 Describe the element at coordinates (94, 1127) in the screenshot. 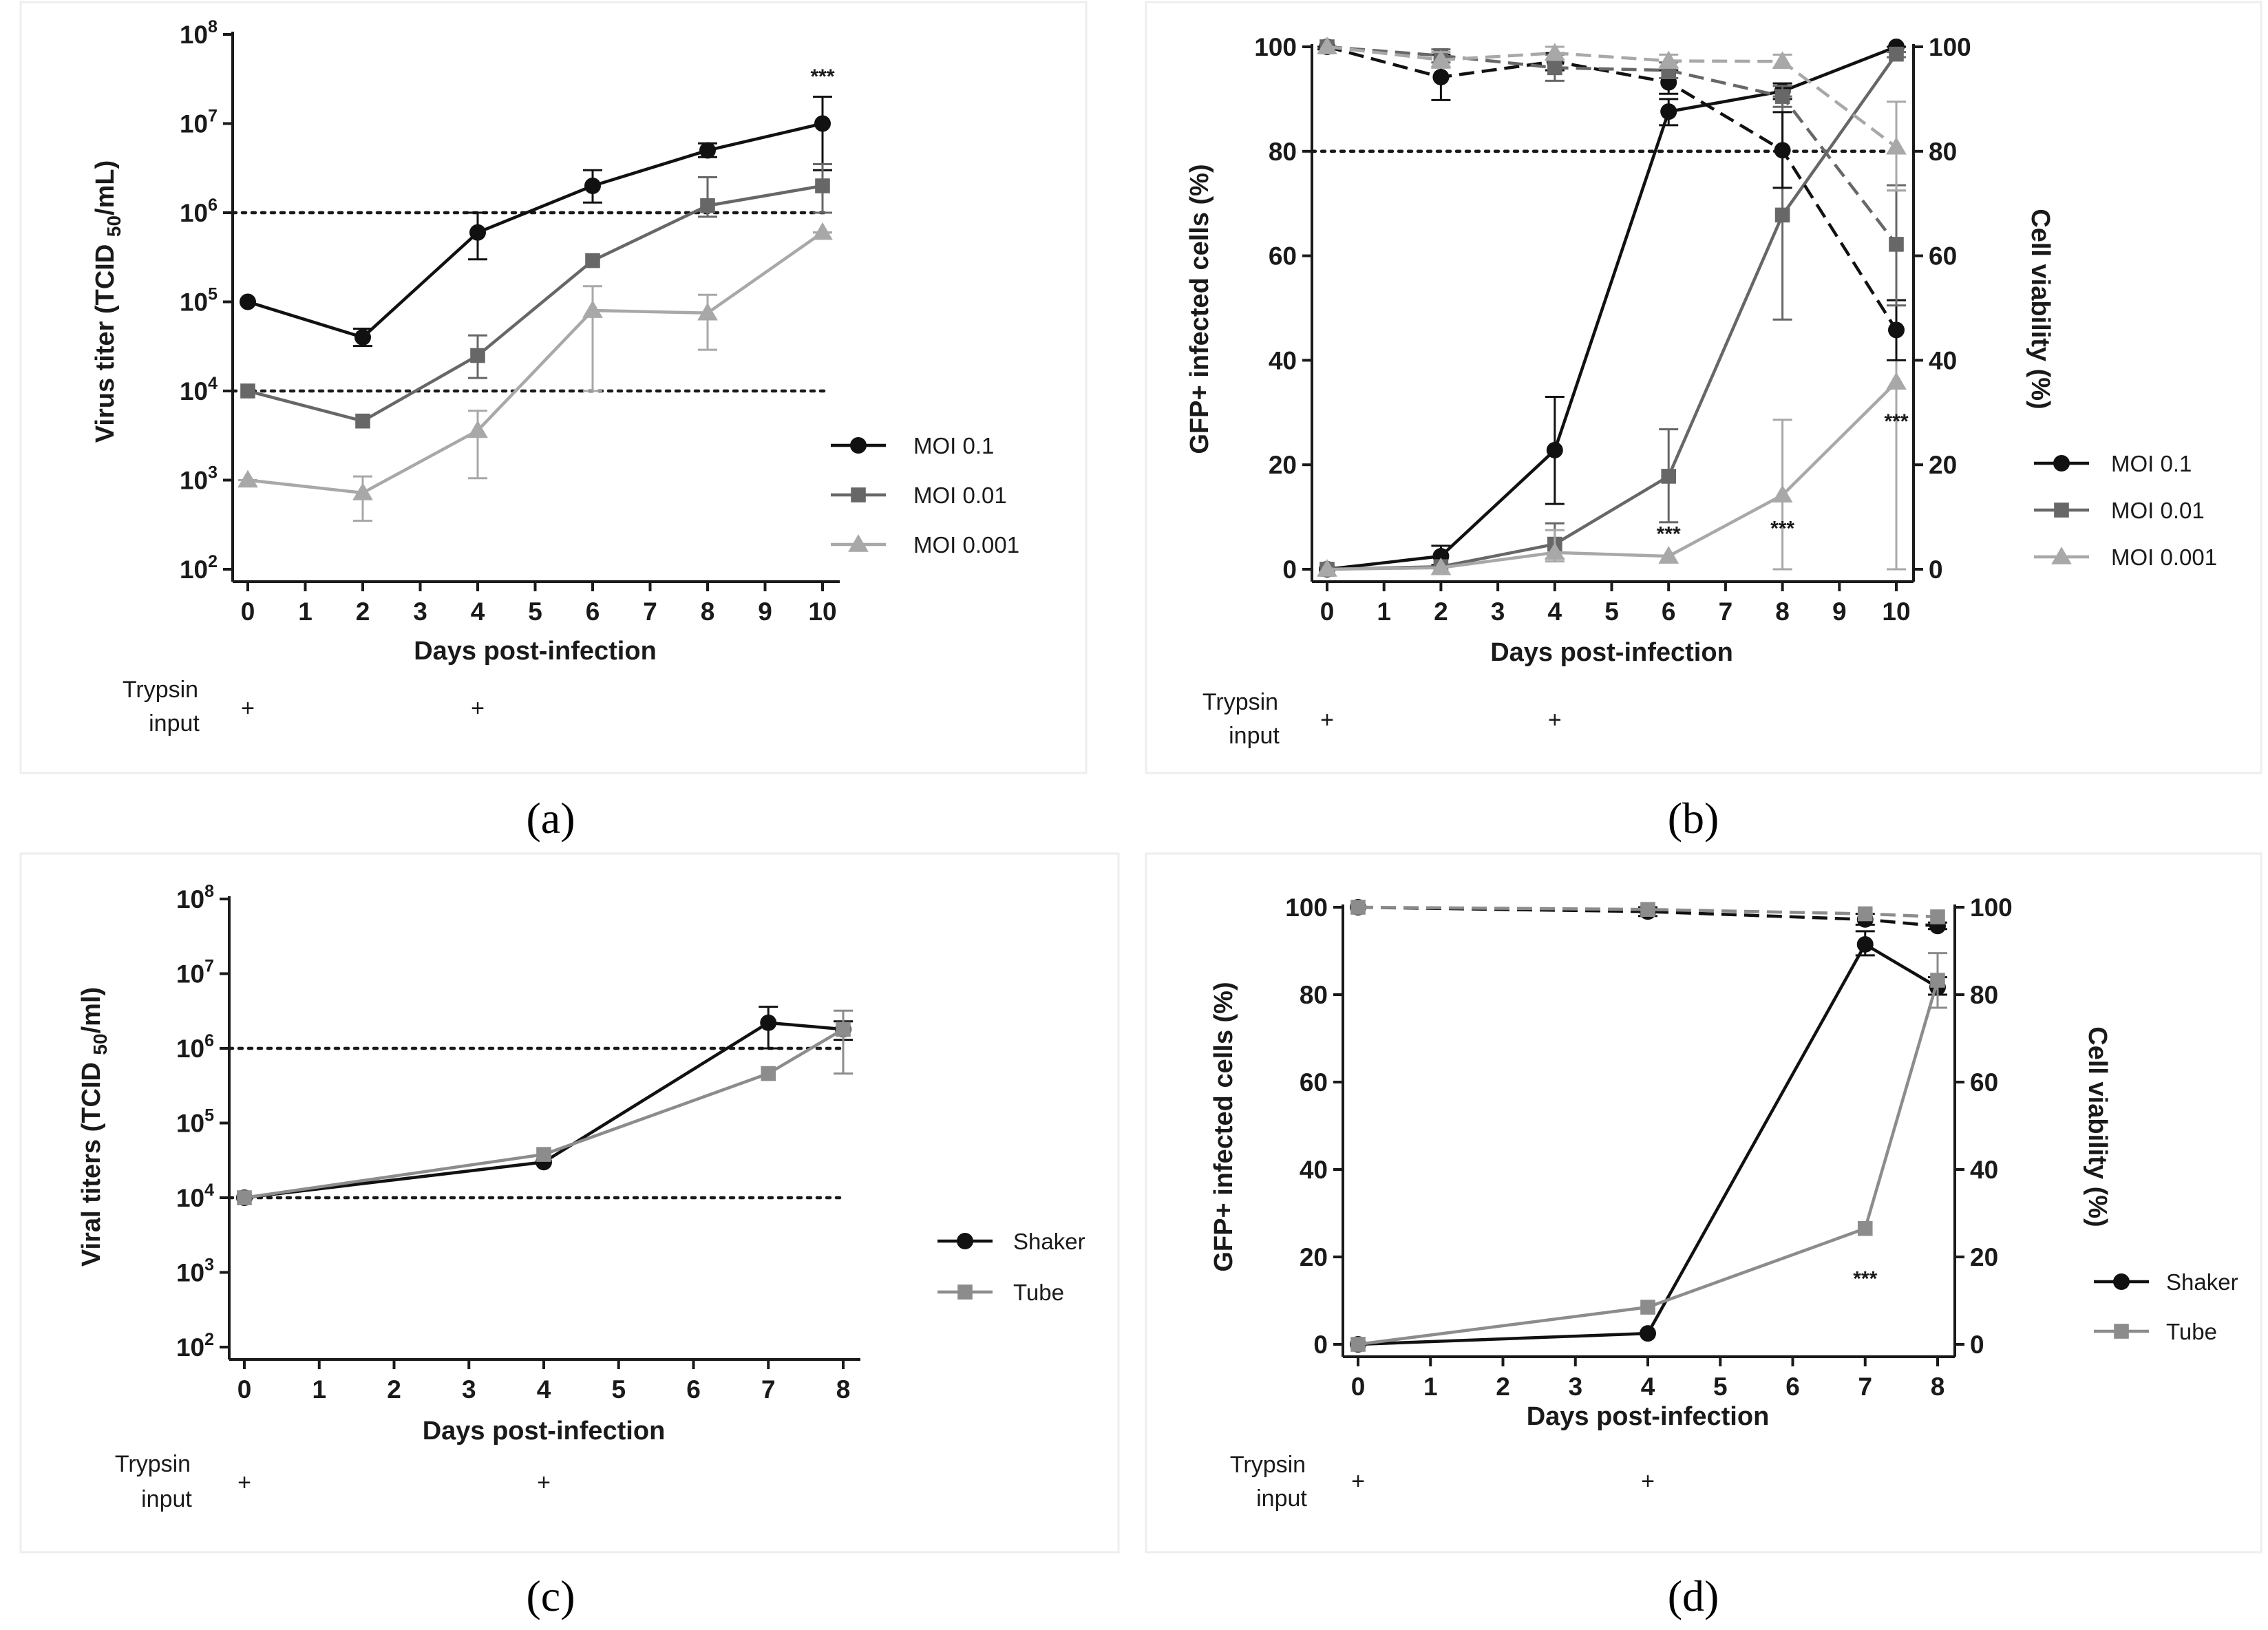

I see `y-axis-title: Viral titers (TCID 50/ml)` at that location.